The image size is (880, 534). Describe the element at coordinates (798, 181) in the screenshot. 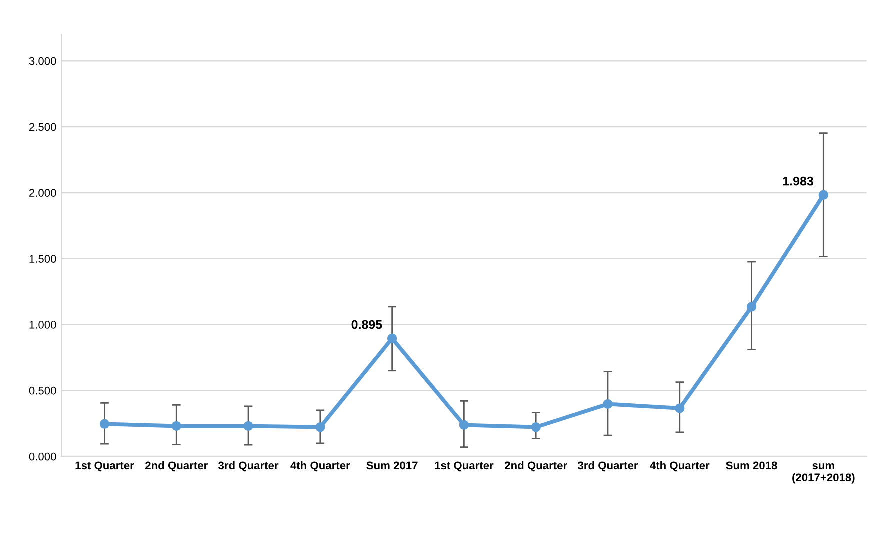

I see `data-label: 1.983` at that location.